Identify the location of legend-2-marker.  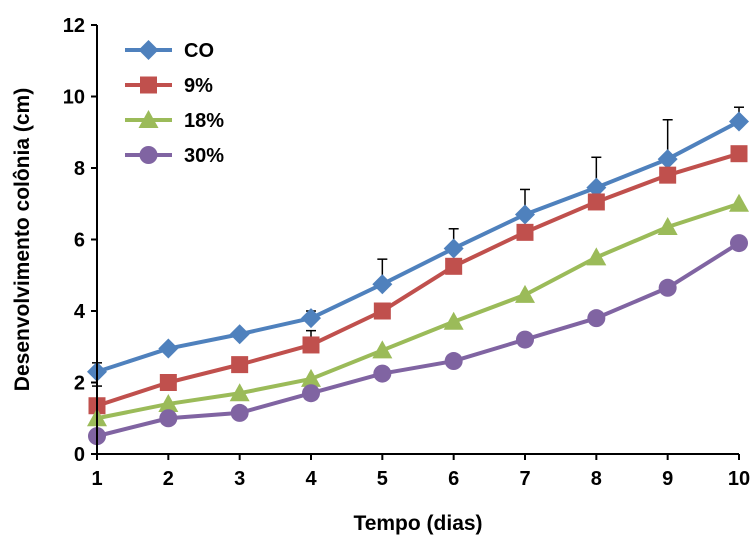
(148, 85).